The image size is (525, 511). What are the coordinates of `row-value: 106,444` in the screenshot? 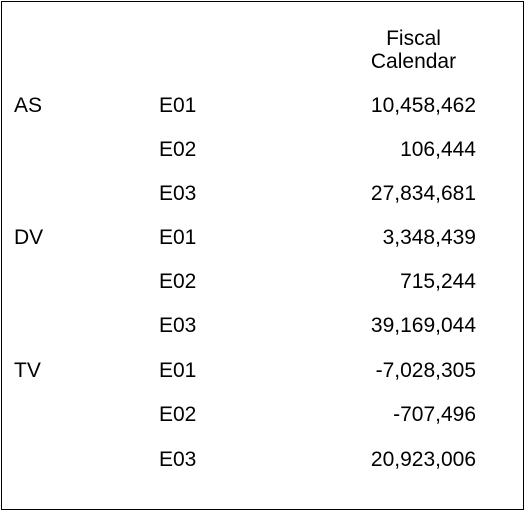 It's located at (438, 149).